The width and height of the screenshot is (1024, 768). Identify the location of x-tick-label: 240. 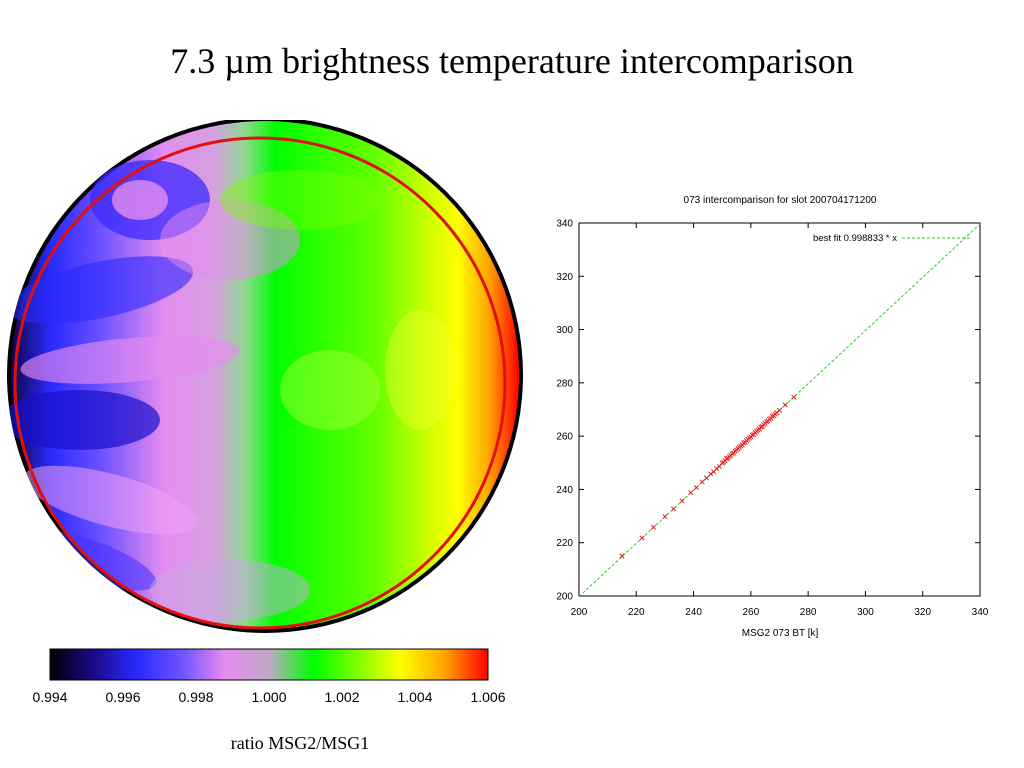
(693, 612).